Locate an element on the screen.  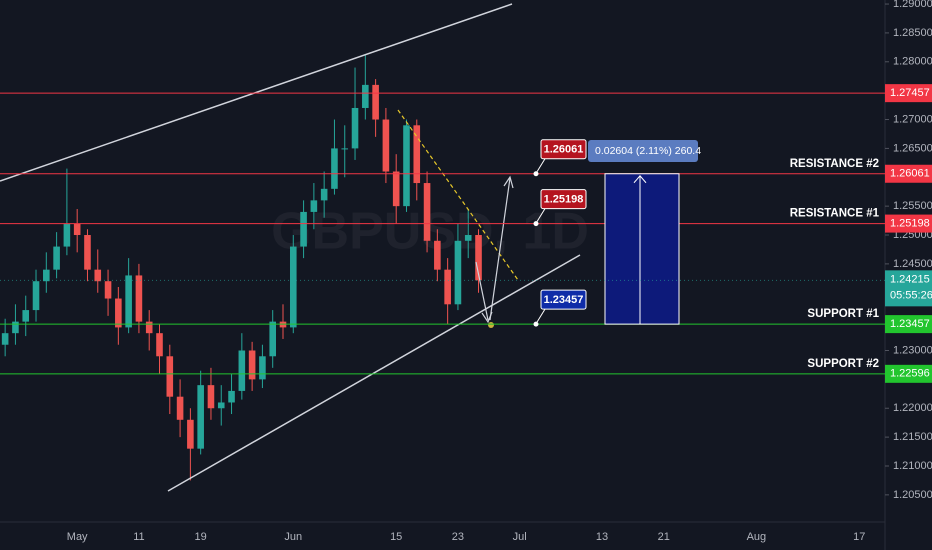
level-label: SUPPORT #1 is located at coordinates (843, 314).